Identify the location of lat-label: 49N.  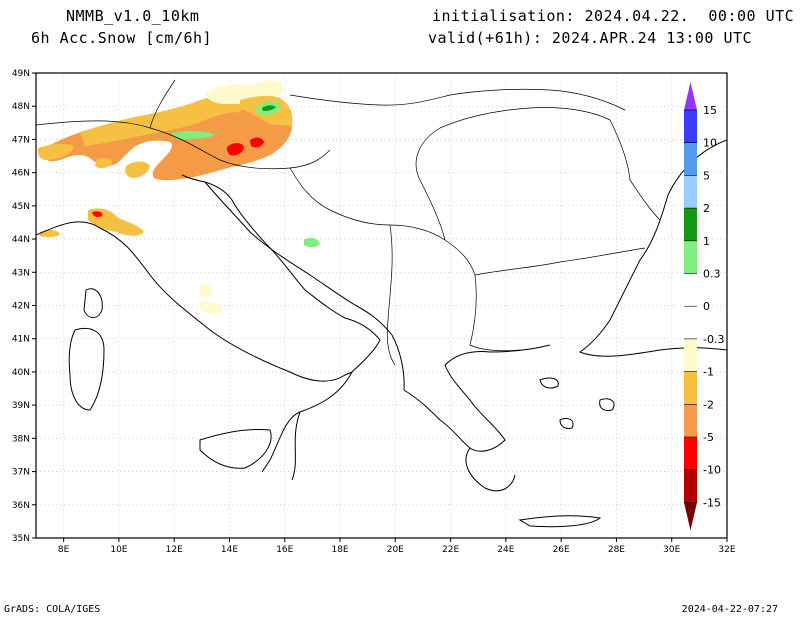
(21, 74).